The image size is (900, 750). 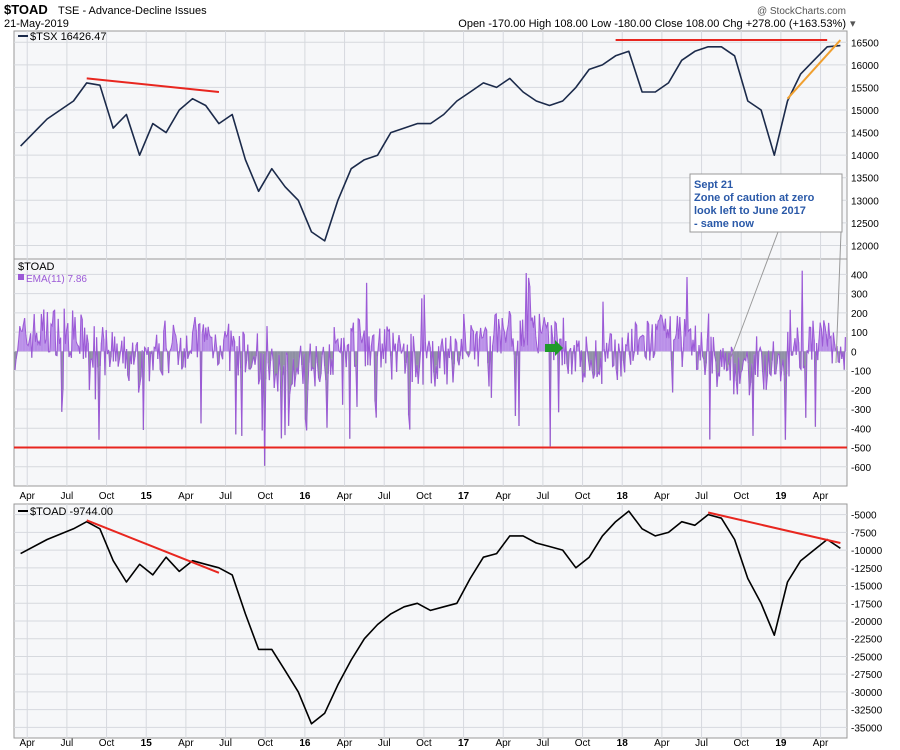 What do you see at coordinates (865, 88) in the screenshot?
I see `y-tick-label: 15500` at bounding box center [865, 88].